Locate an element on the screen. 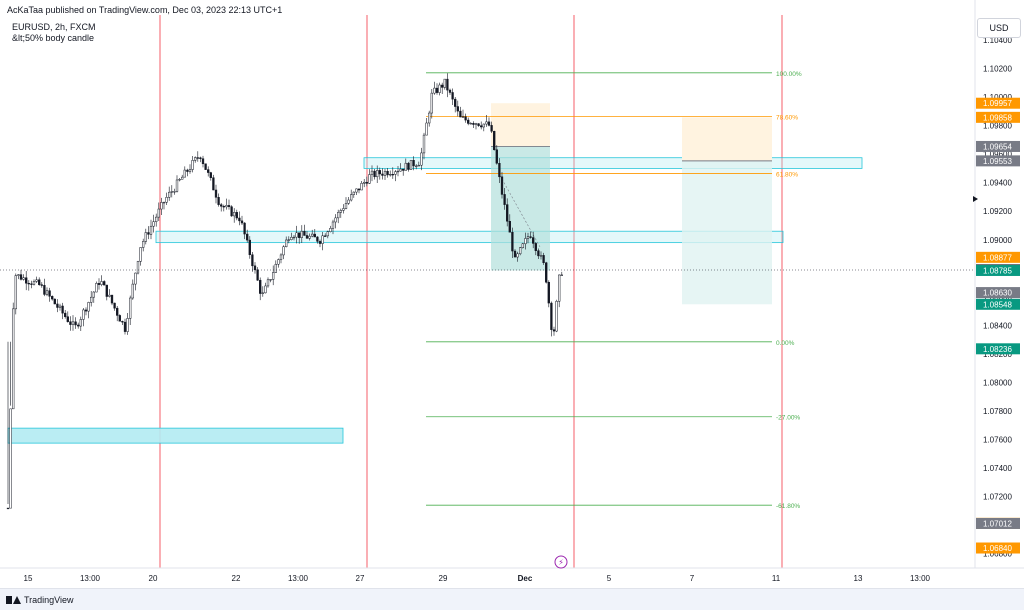  y-tick-label: 1.10200 is located at coordinates (997, 69).